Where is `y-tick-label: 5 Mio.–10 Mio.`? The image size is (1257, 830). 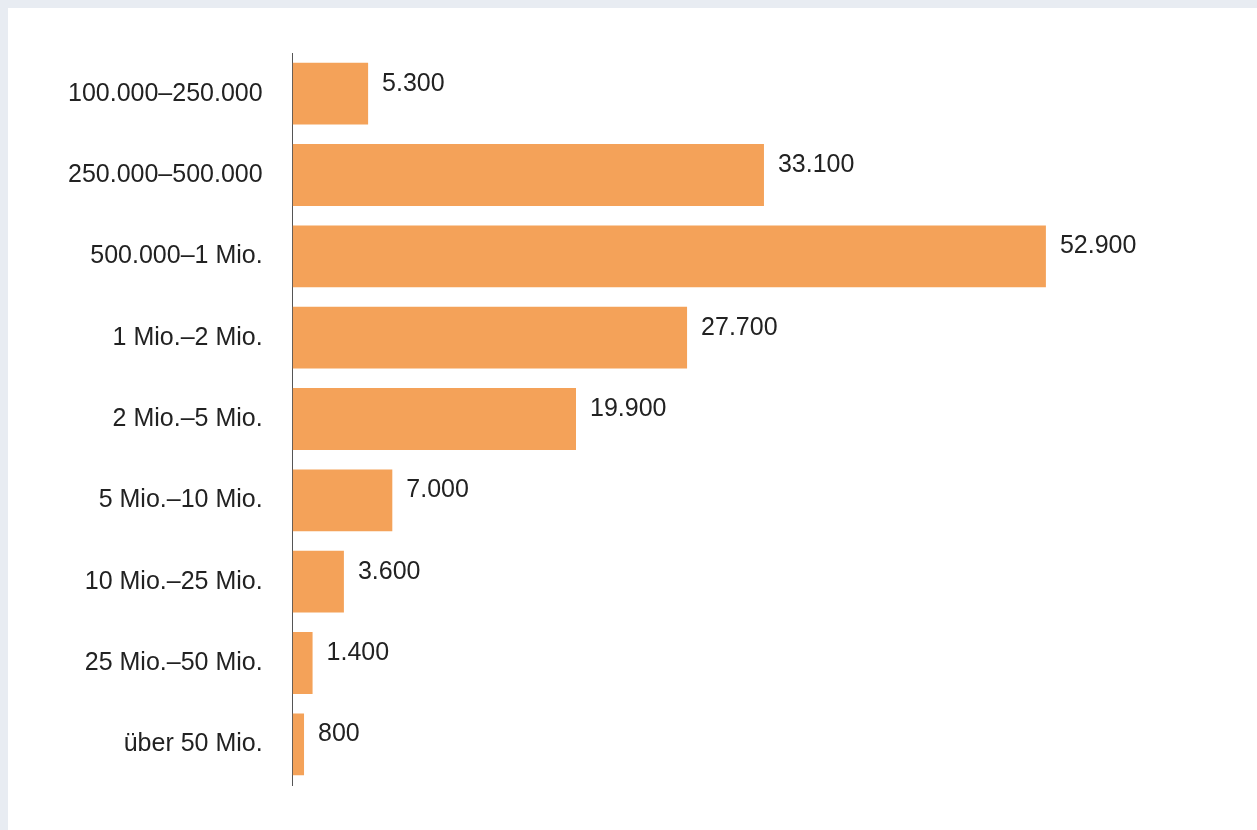 y-tick-label: 5 Mio.–10 Mio. is located at coordinates (180, 498).